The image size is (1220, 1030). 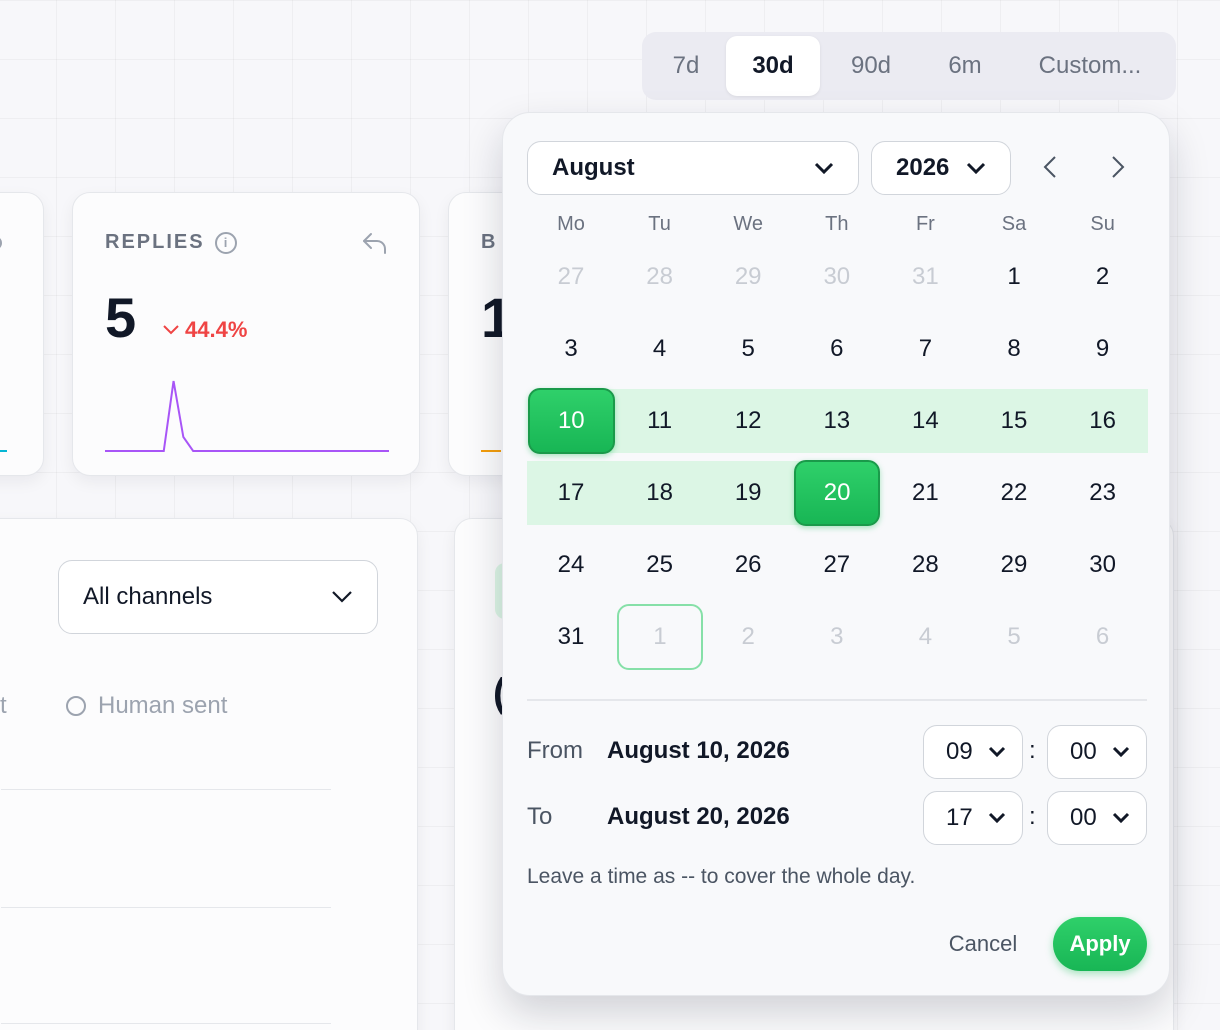 What do you see at coordinates (571, 564) in the screenshot?
I see `calendar-day: 24` at bounding box center [571, 564].